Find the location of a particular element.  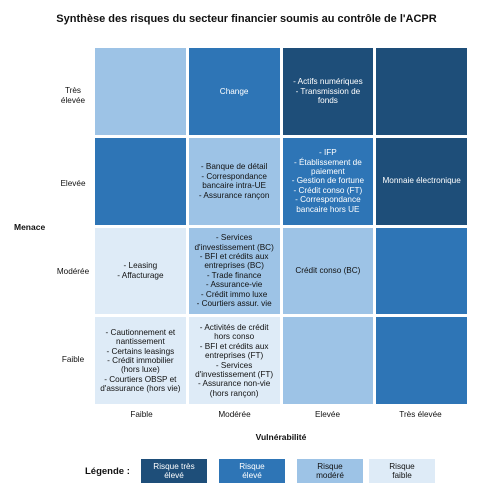

x-axis-label: Vulnérabilité is located at coordinates (281, 437).